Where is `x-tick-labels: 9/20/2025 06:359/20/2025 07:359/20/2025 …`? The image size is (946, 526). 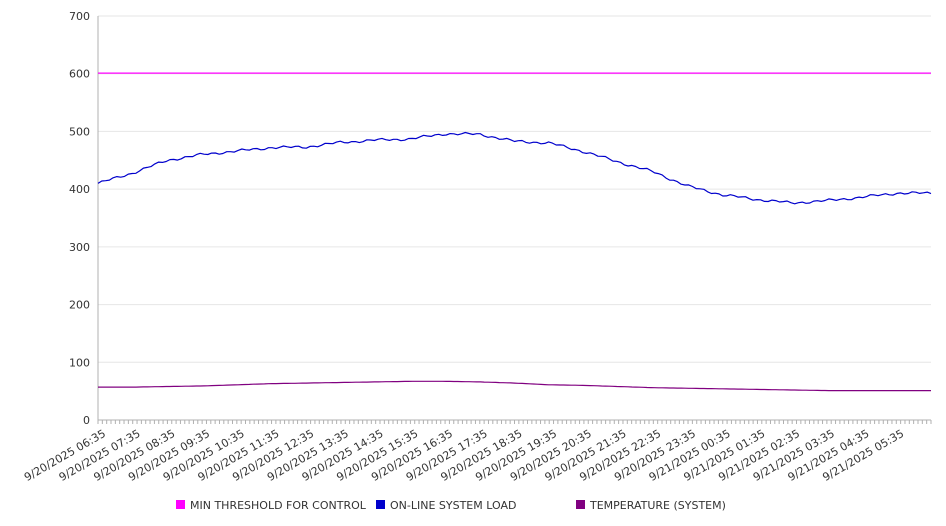 x-tick-labels: 9/20/2025 06:359/20/2025 07:359/20/2025 … is located at coordinates (464, 455).